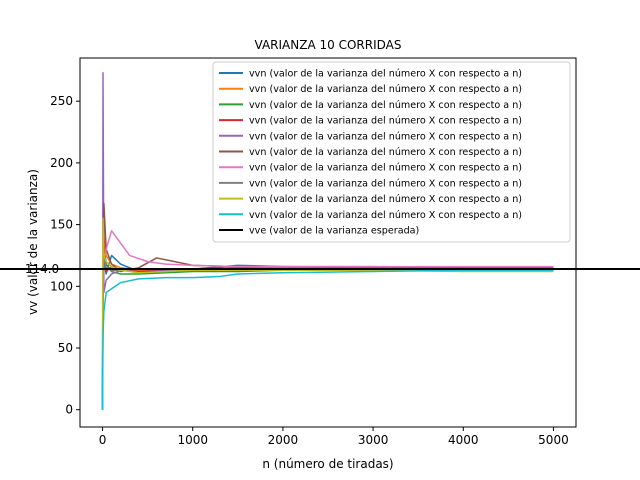 This screenshot has height=480, width=640. What do you see at coordinates (334, 437) in the screenshot?
I see `x-axis-ticks: 0 1000 2000 3000 4000 5000` at bounding box center [334, 437].